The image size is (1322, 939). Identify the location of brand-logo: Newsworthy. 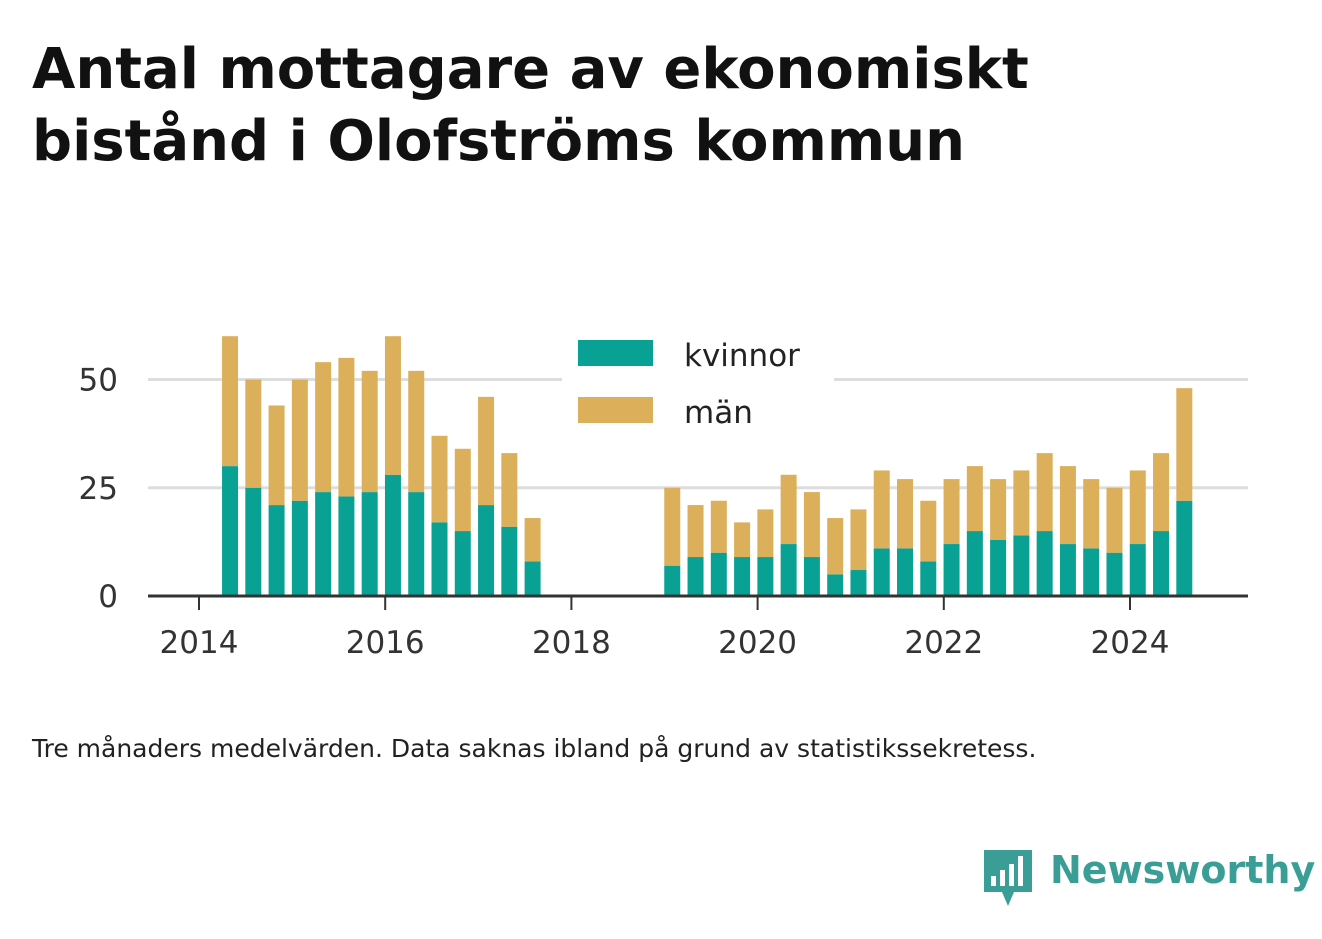
(1147, 881).